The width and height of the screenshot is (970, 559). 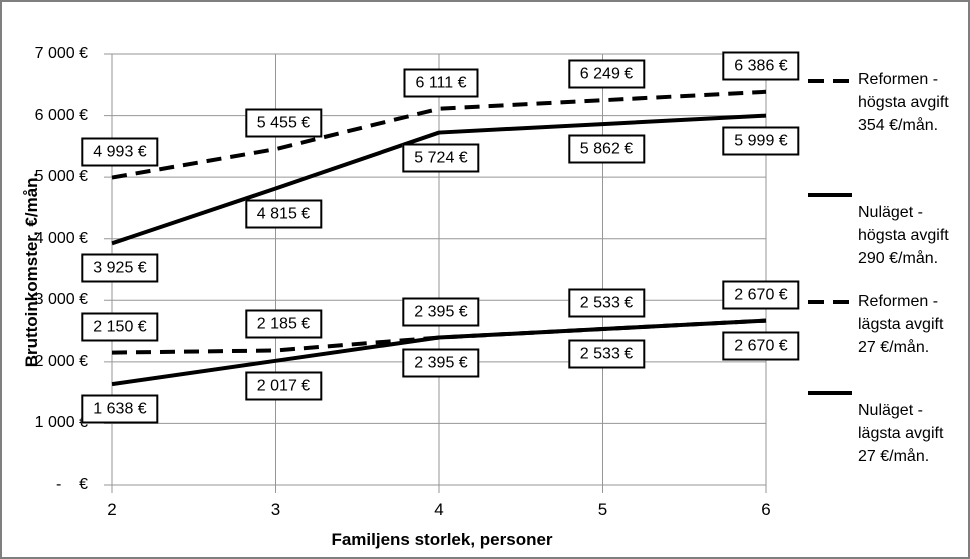 What do you see at coordinates (120, 409) in the screenshot?
I see `data-label: 1 638 €` at bounding box center [120, 409].